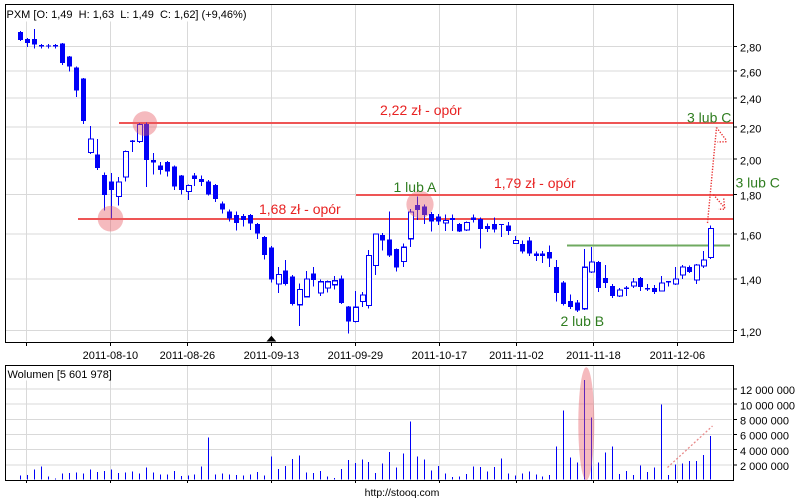 This screenshot has width=800, height=500. I want to click on svg-text: 2,80, so click(750, 49).